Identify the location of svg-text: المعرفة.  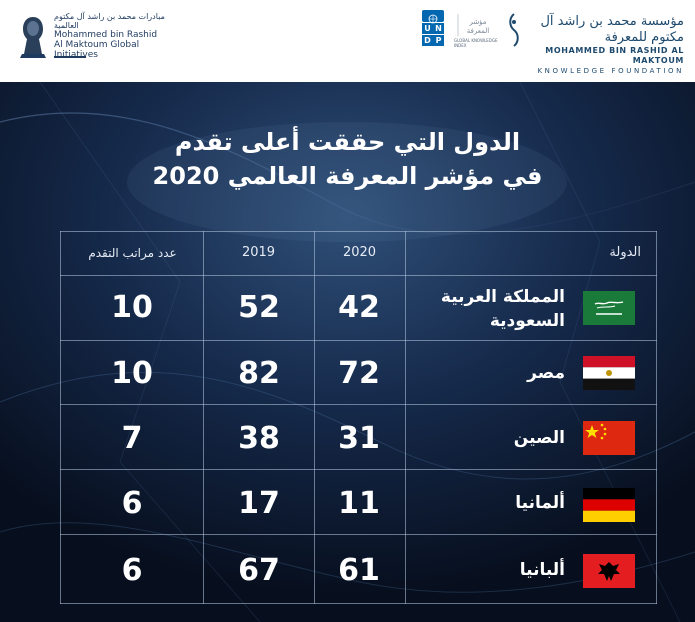
(478, 31).